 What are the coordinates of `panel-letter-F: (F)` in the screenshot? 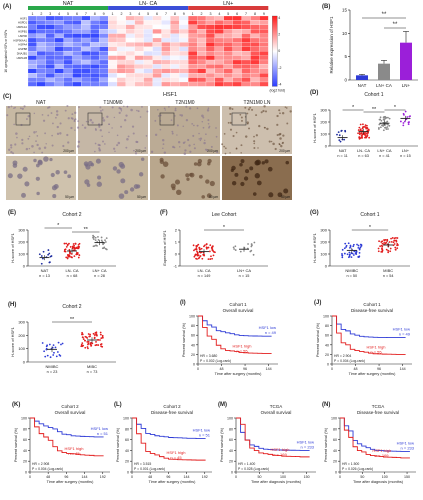 It's located at (164, 213).